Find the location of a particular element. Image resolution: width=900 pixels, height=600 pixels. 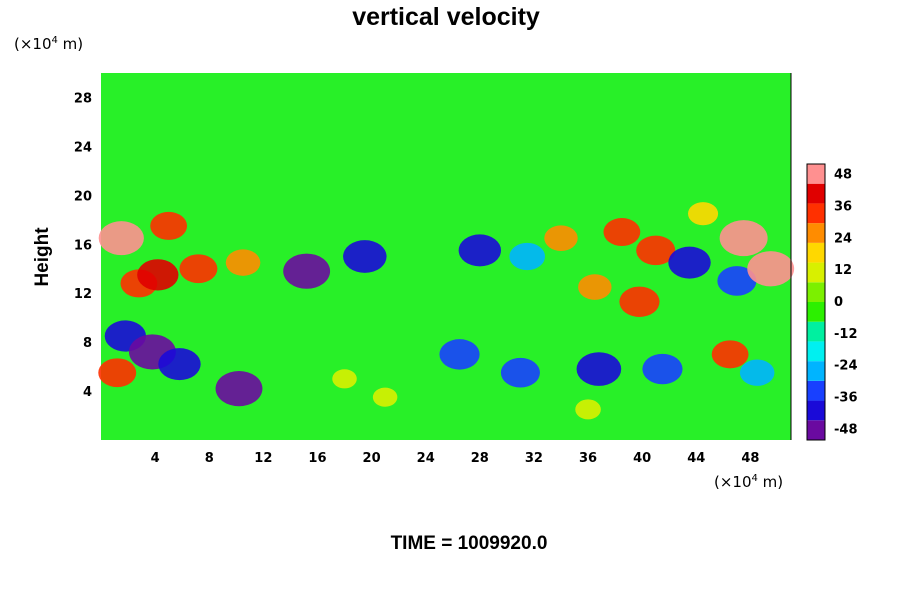

y-tick-label: 16 is located at coordinates (83, 245).